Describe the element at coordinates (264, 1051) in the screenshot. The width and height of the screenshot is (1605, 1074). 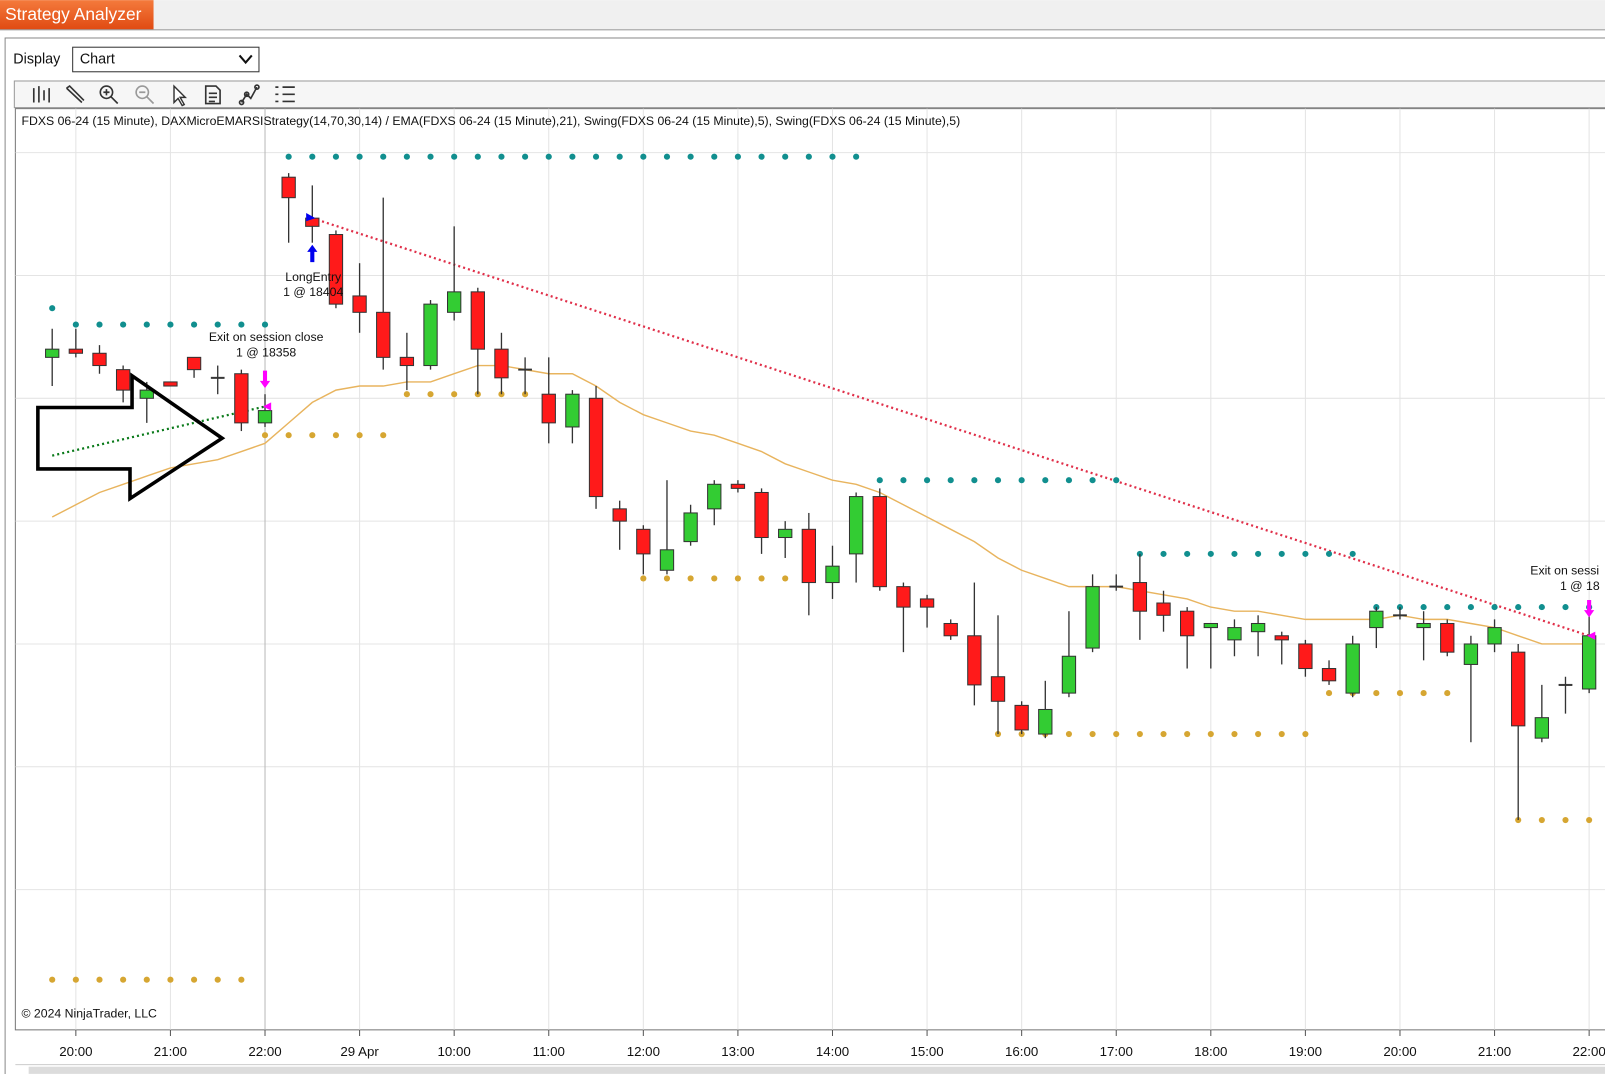
I see `x-tick-label: 22:00` at that location.